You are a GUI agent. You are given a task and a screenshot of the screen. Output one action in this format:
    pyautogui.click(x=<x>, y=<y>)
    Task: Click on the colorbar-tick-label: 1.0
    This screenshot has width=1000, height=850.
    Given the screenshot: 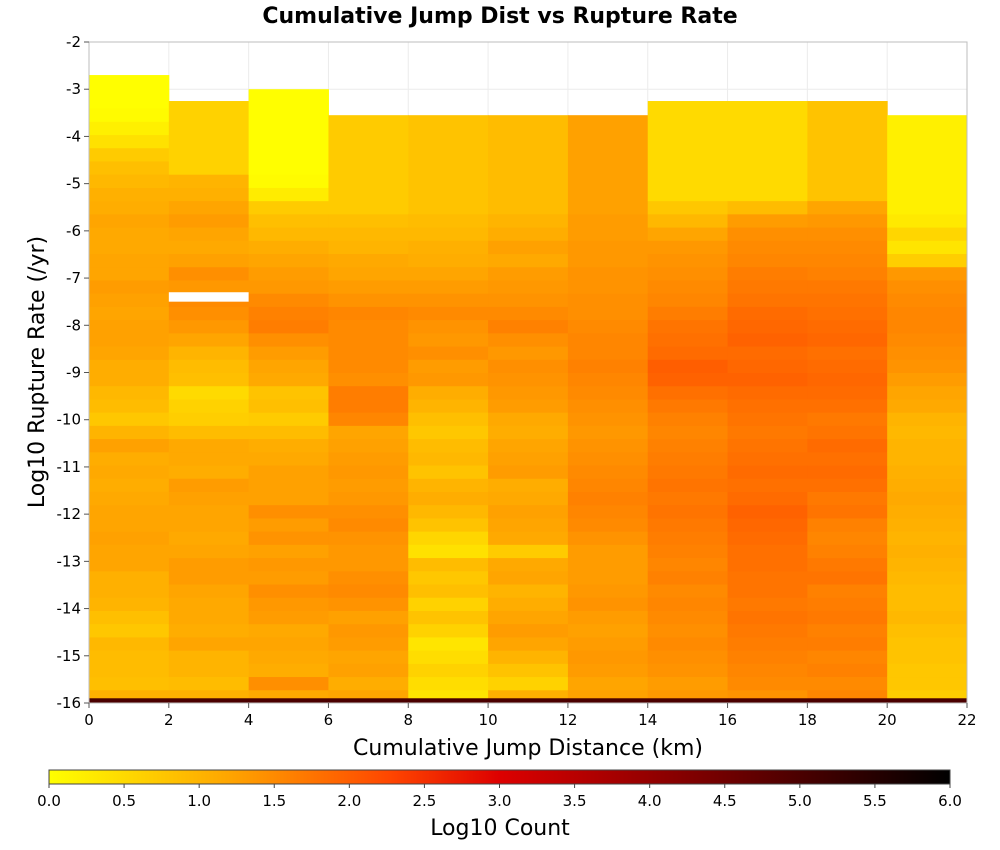 What is the action you would take?
    pyautogui.click(x=199, y=801)
    